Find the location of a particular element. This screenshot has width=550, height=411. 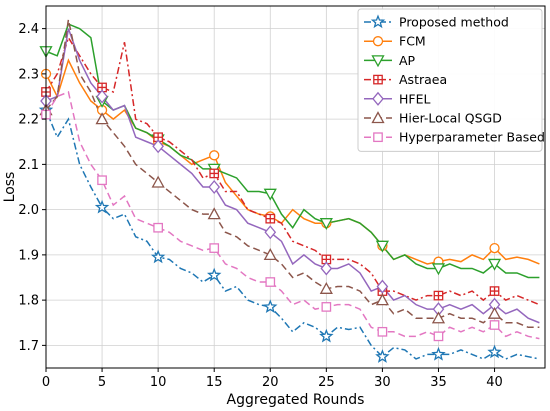

legend-label: AP is located at coordinates (407, 60).